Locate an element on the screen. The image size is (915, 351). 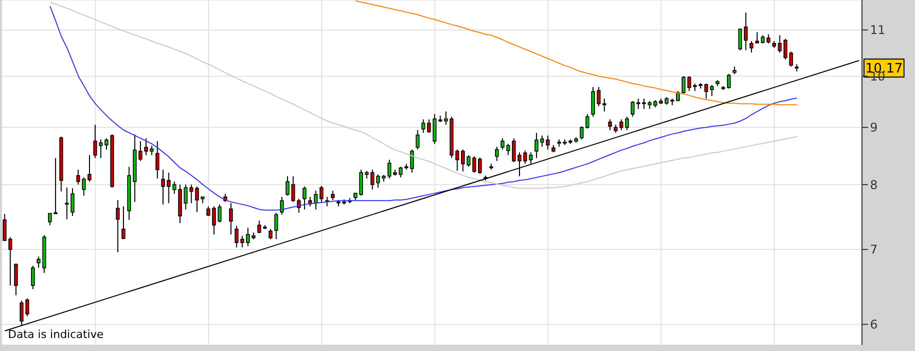
y-tick-label: 9 is located at coordinates (874, 127).